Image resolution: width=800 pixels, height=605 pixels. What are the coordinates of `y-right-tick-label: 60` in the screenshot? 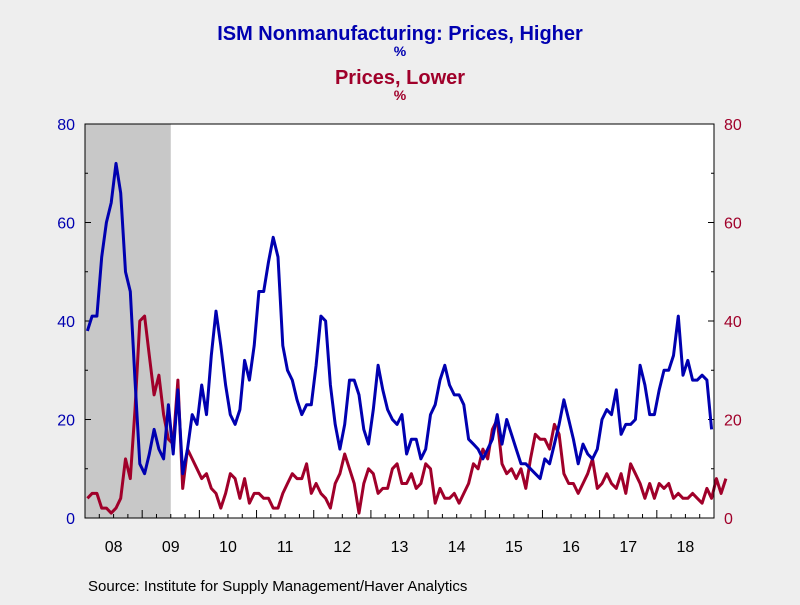 It's located at (733, 224).